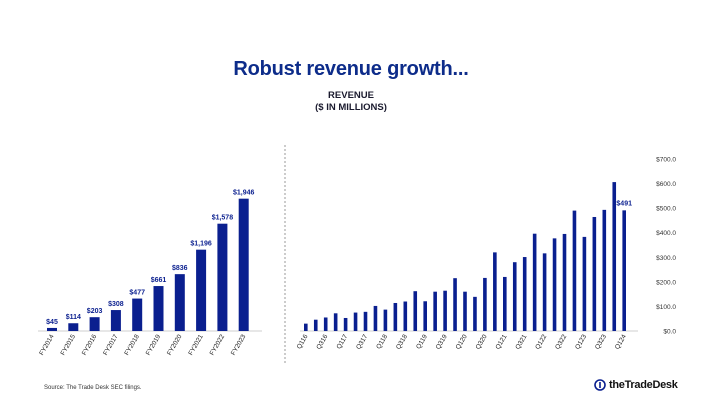 This screenshot has width=702, height=408. I want to click on quarterly-ytick-label: $300.0, so click(666, 258).